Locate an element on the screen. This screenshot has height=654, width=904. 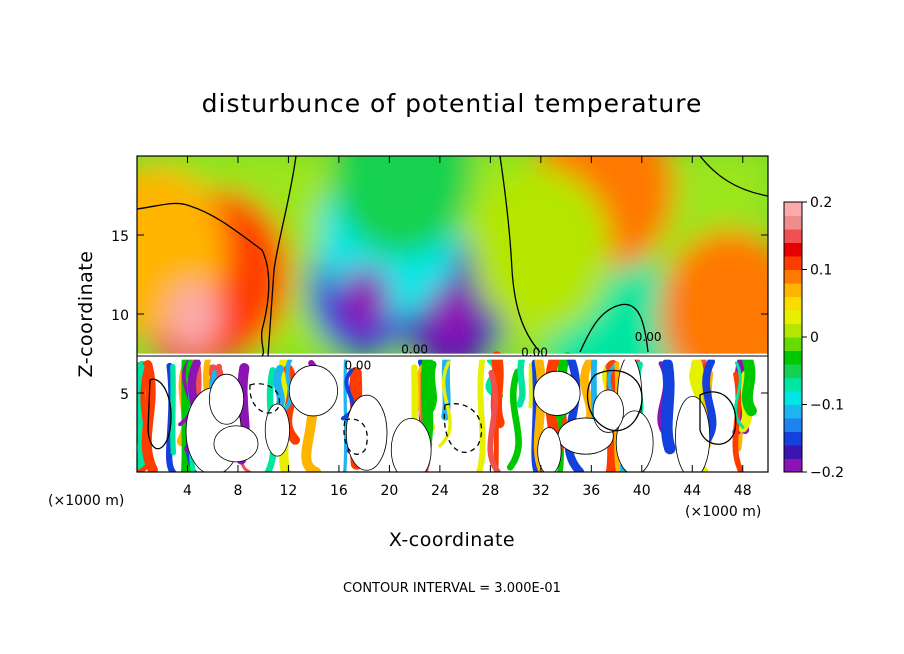
colorbar-tick-label: −0.2 is located at coordinates (827, 473).